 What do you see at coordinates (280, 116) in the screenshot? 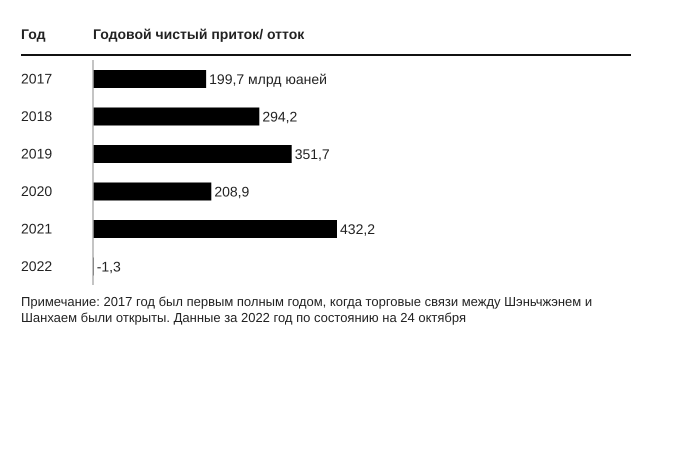
I see `data-label: 294,2` at bounding box center [280, 116].